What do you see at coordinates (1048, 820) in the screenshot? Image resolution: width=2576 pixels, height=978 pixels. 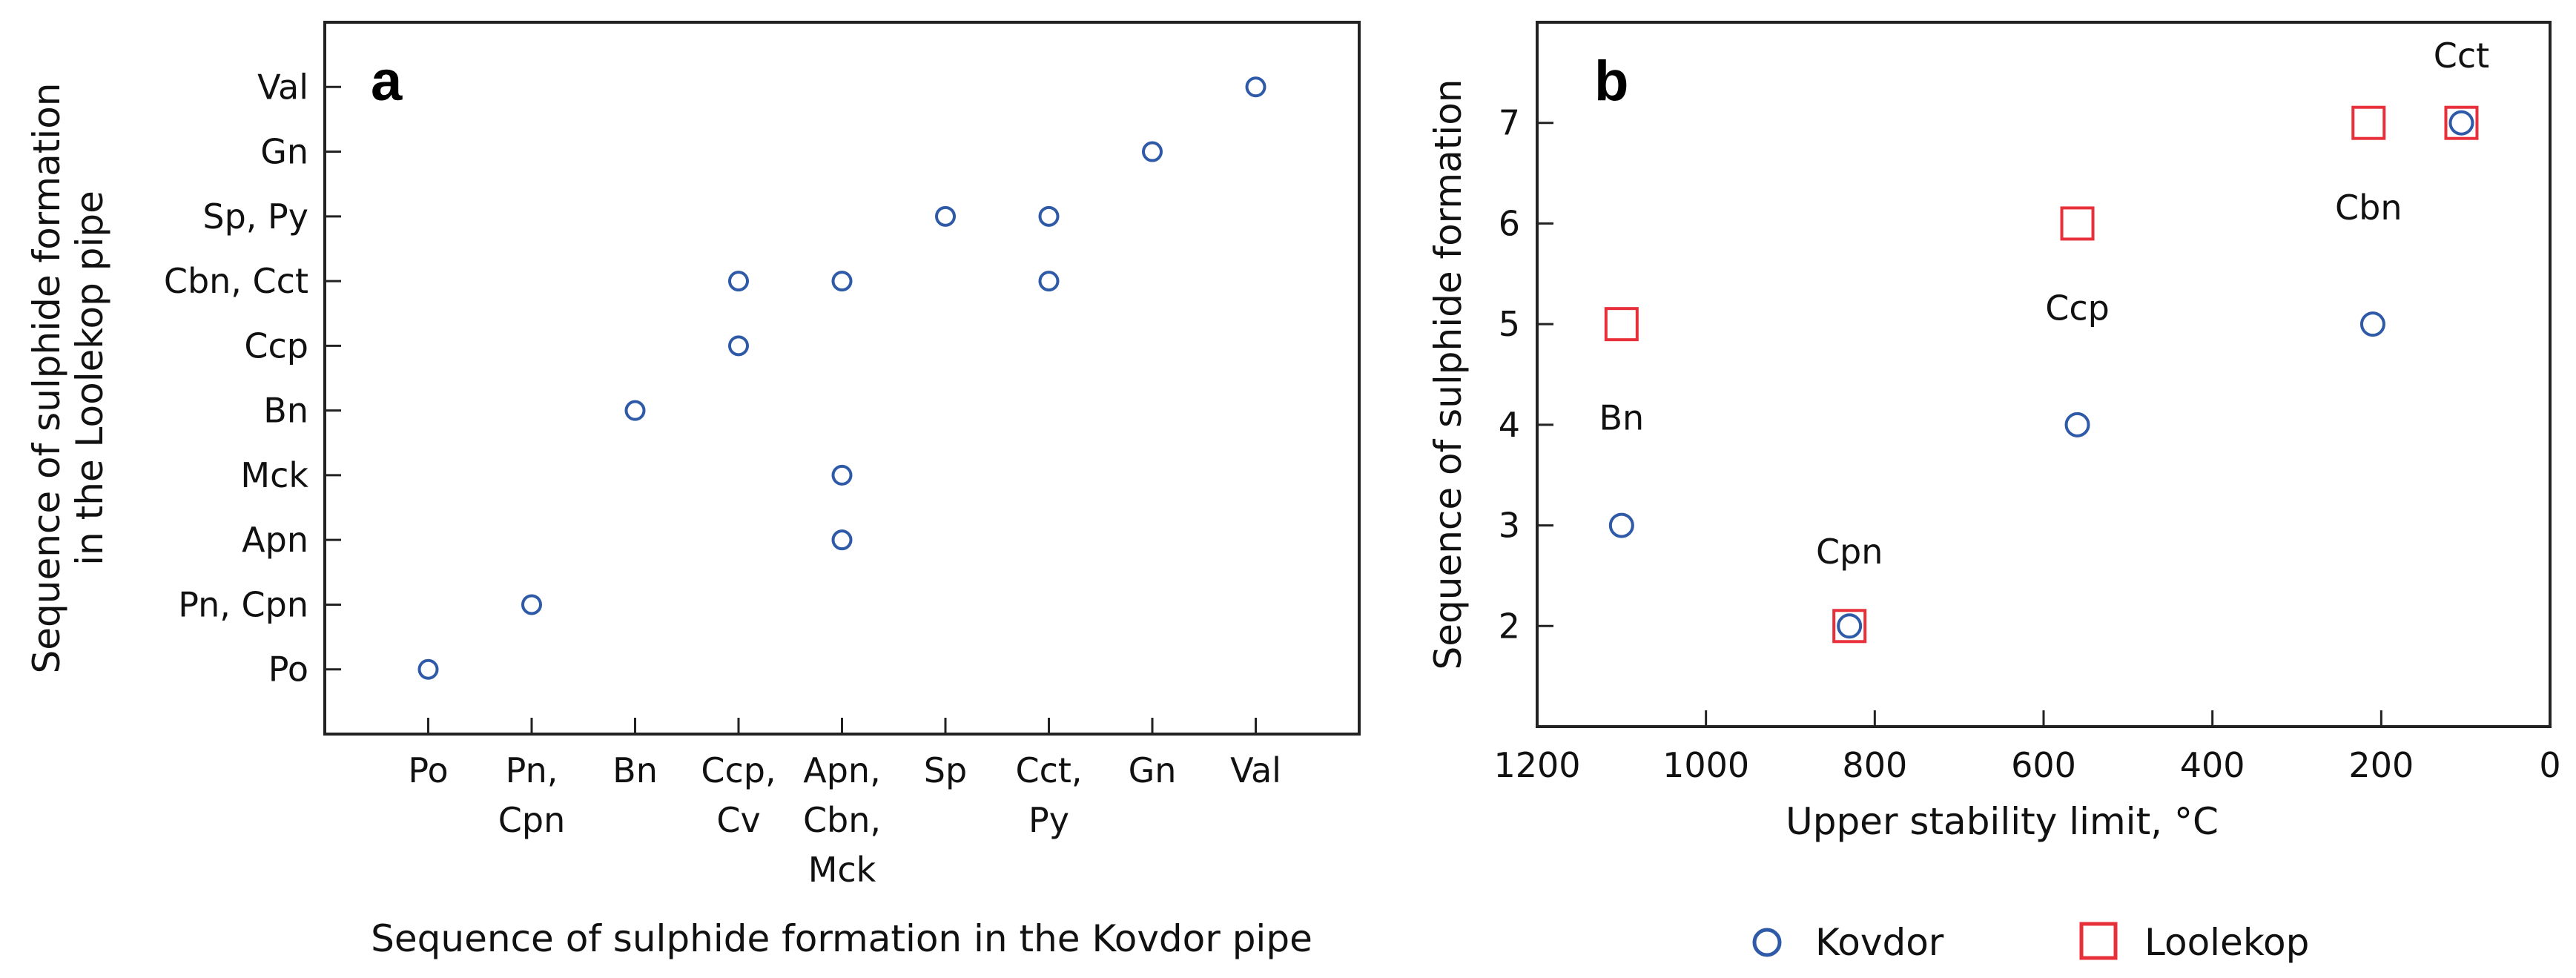 I see `panel-a-x-tick-label: Py` at bounding box center [1048, 820].